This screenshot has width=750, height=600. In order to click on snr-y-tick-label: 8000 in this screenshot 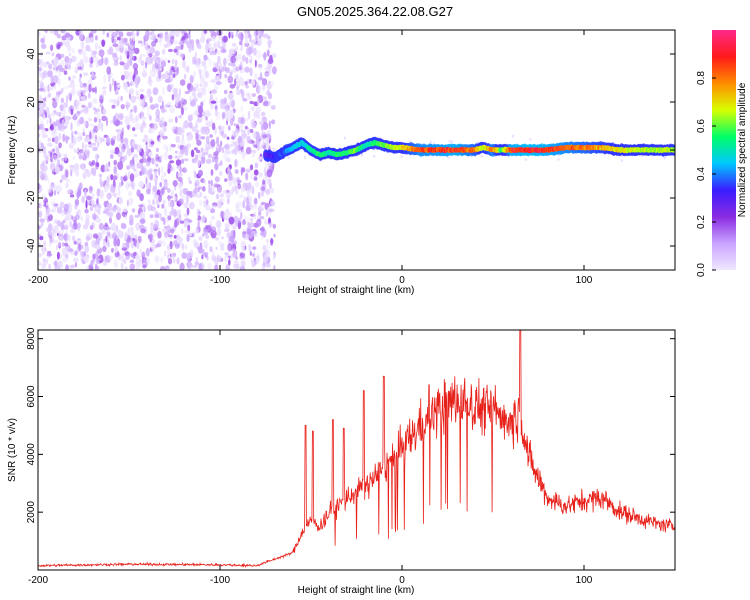, I will do `click(31, 338)`.